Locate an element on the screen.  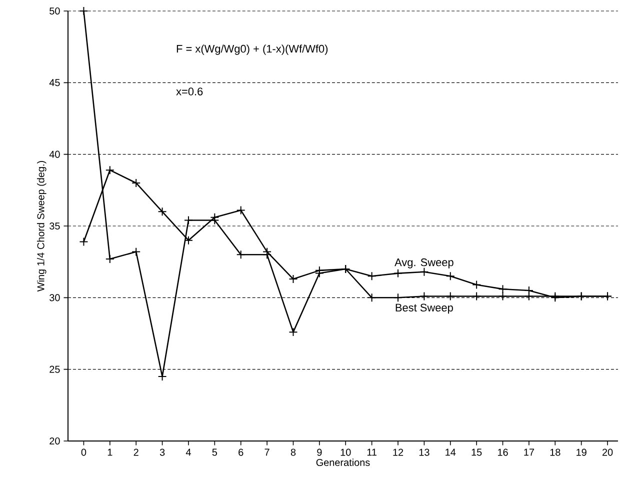
series-label: Avg. Sweep is located at coordinates (424, 263).